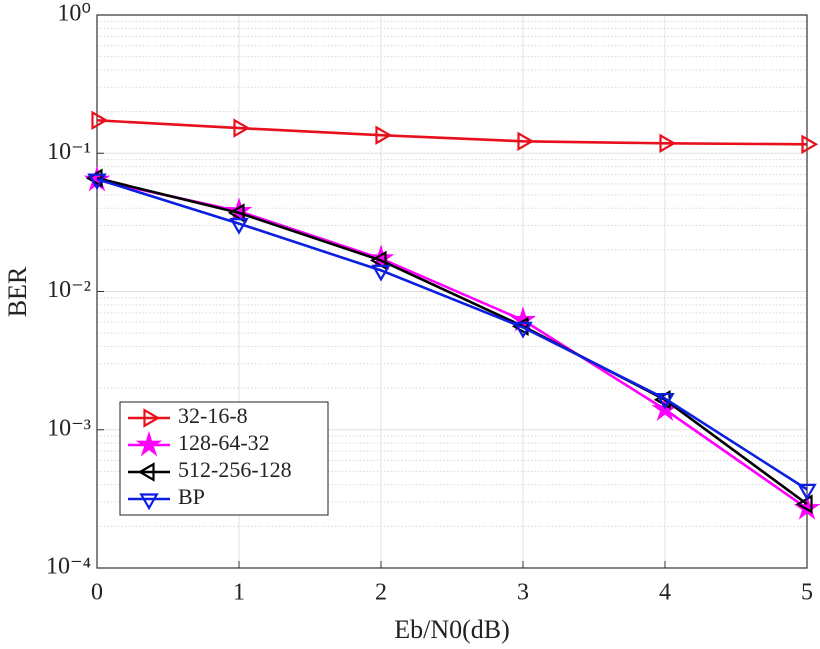  What do you see at coordinates (213, 415) in the screenshot?
I see `legend-label: 32-16-8` at bounding box center [213, 415].